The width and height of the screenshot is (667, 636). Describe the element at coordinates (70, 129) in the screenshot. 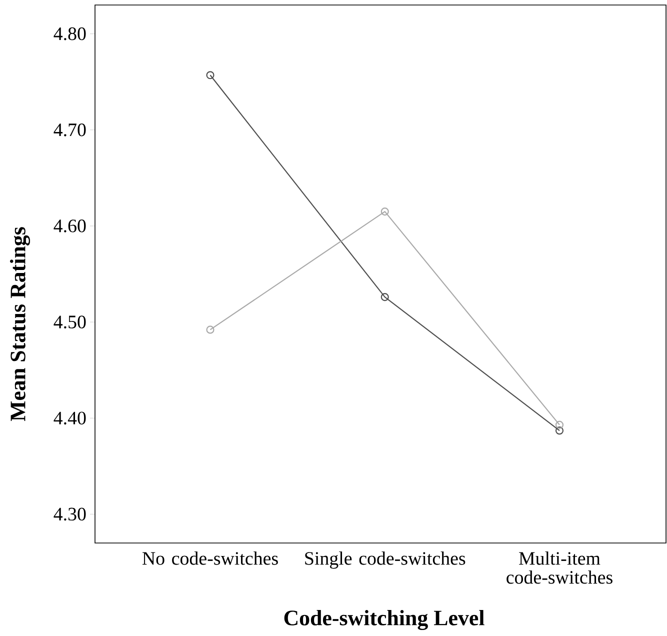

I see `y-tick-label: 4.70` at that location.